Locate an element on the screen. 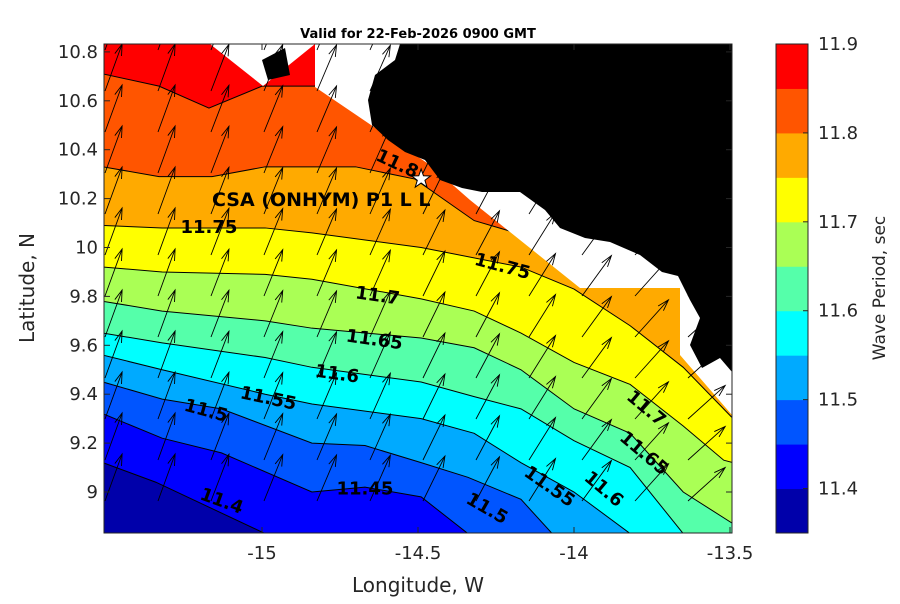 Image resolution: width=900 pixels, height=604 pixels. colorbar-tick-label: 11.4 is located at coordinates (838, 489).